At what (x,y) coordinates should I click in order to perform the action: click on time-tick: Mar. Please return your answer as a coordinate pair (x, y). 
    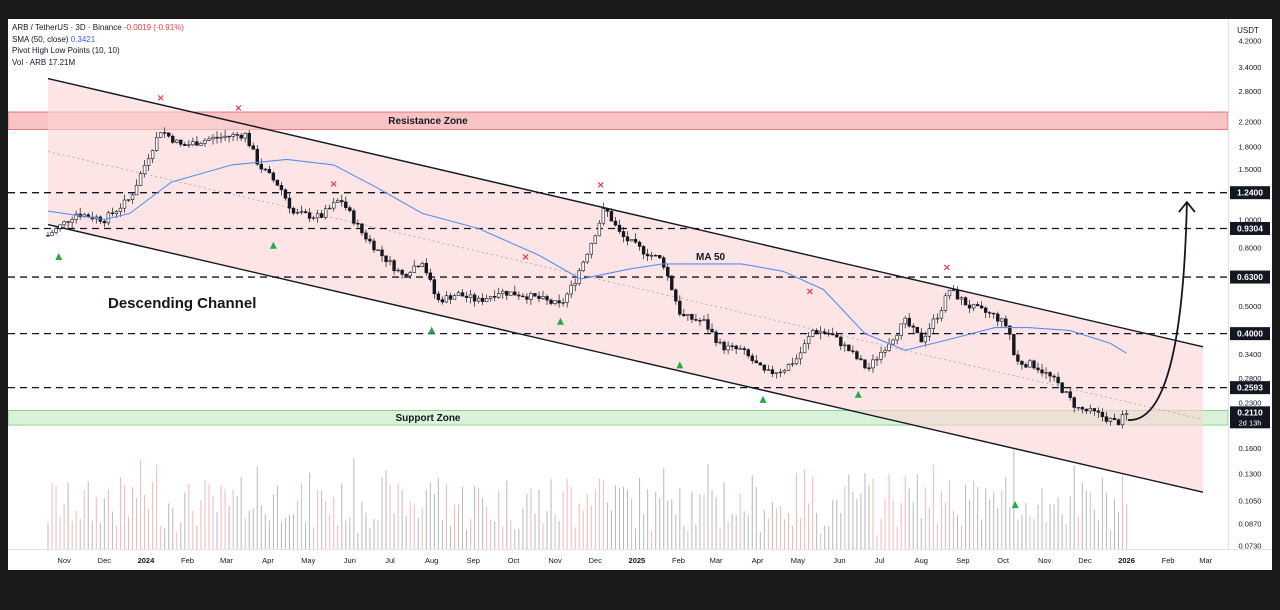
    Looking at the image, I should click on (1205, 560).